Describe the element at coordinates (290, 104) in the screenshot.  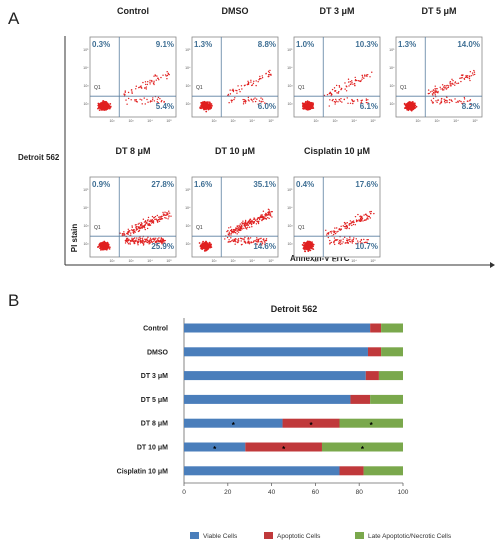
I see `dot-plot-y-tick: 10²` at that location.